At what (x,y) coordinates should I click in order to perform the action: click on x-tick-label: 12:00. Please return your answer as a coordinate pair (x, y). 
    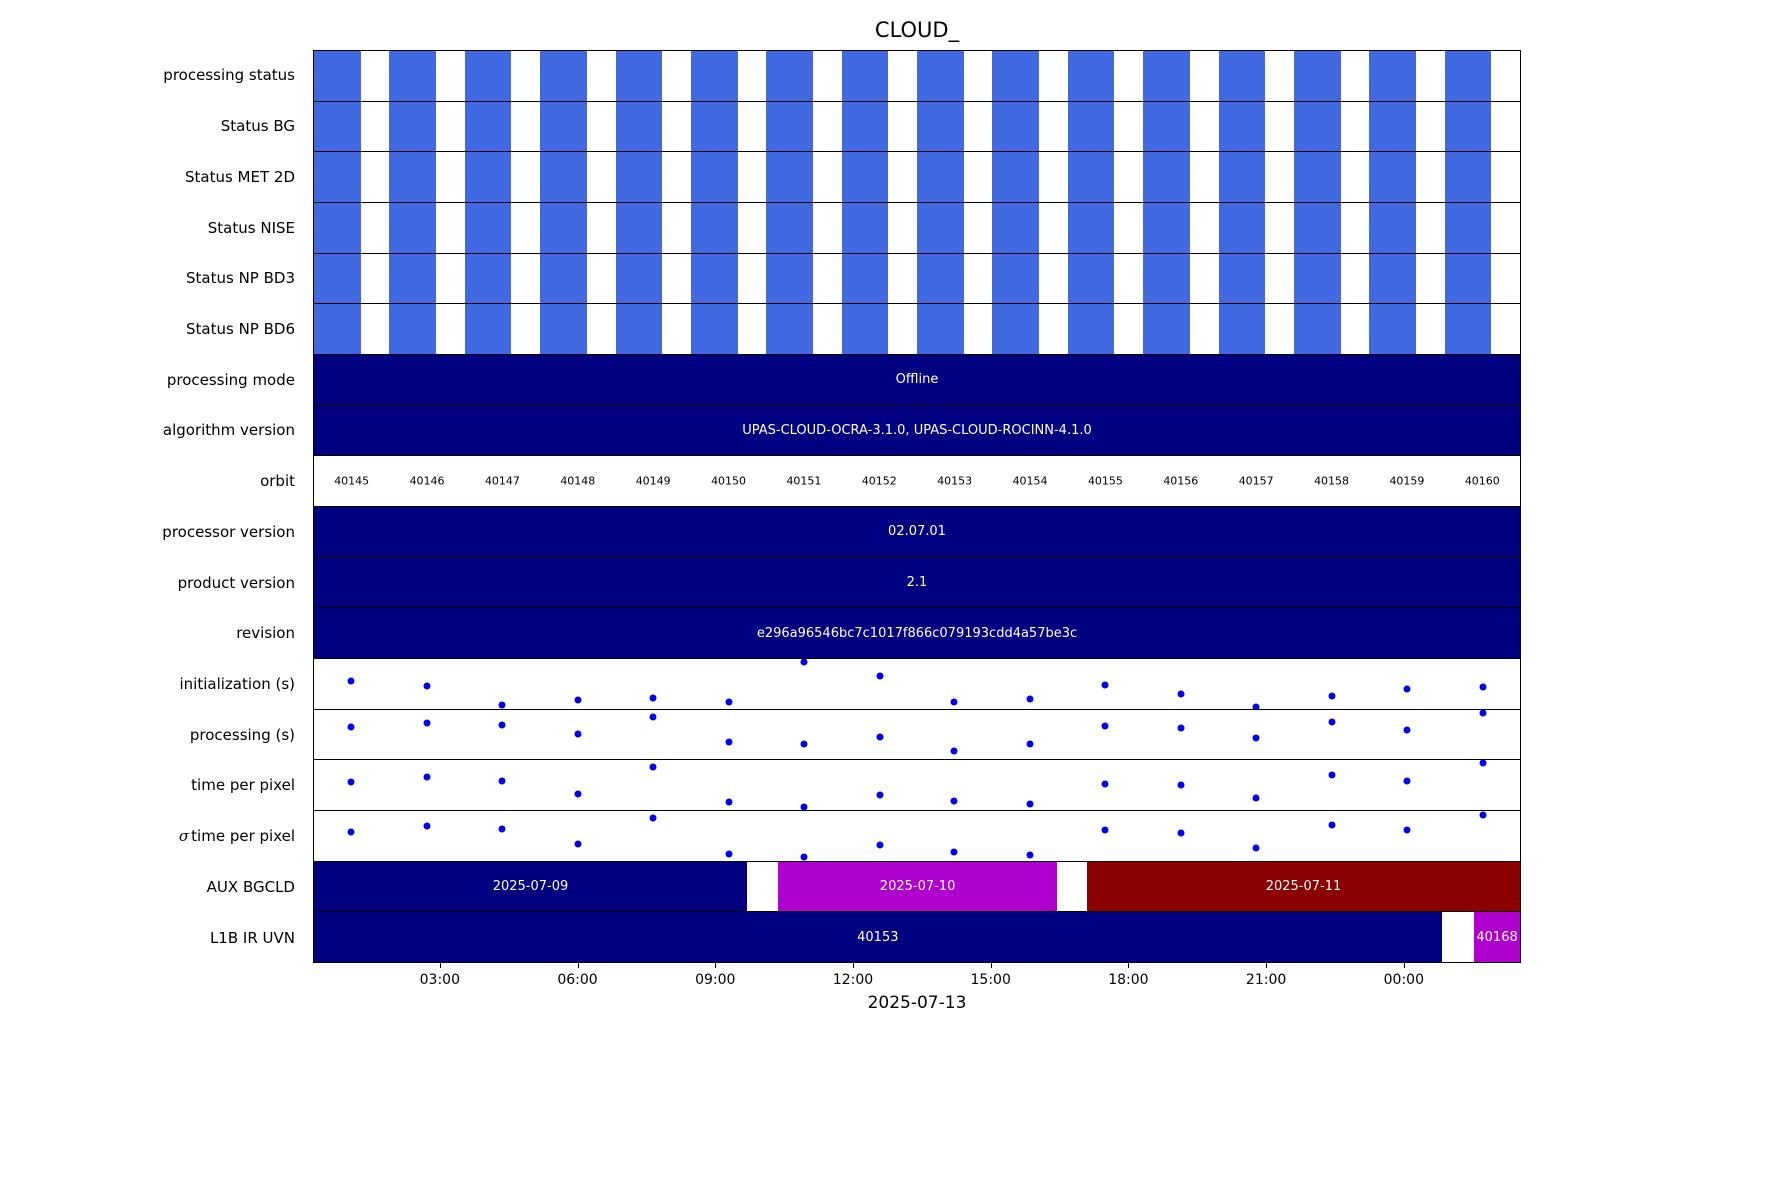
    Looking at the image, I should click on (853, 980).